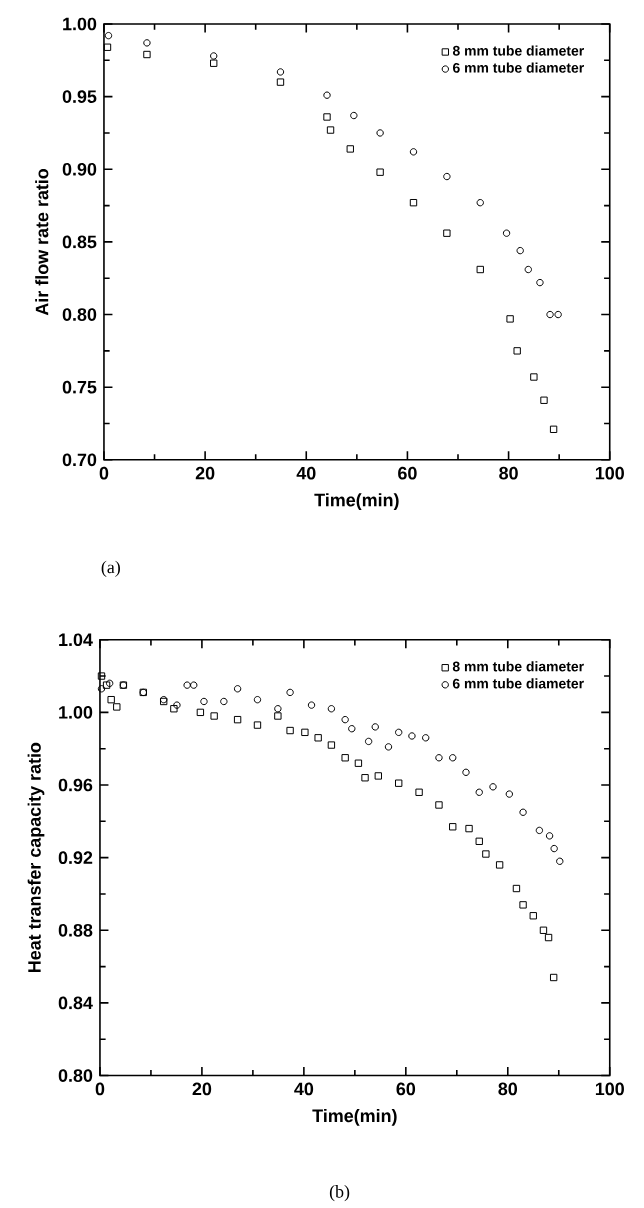 The width and height of the screenshot is (644, 1208). What do you see at coordinates (79, 387) in the screenshot?
I see `y-tick-label: 0.75` at bounding box center [79, 387].